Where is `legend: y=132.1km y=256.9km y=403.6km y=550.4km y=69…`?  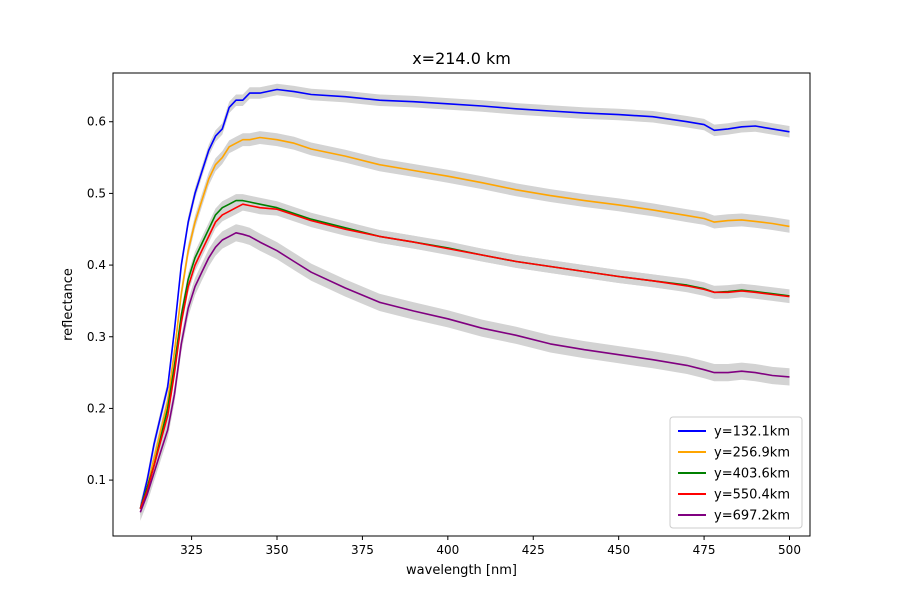
legend: y=132.1km y=256.9km y=403.6km y=550.4km y=69… is located at coordinates (736, 472).